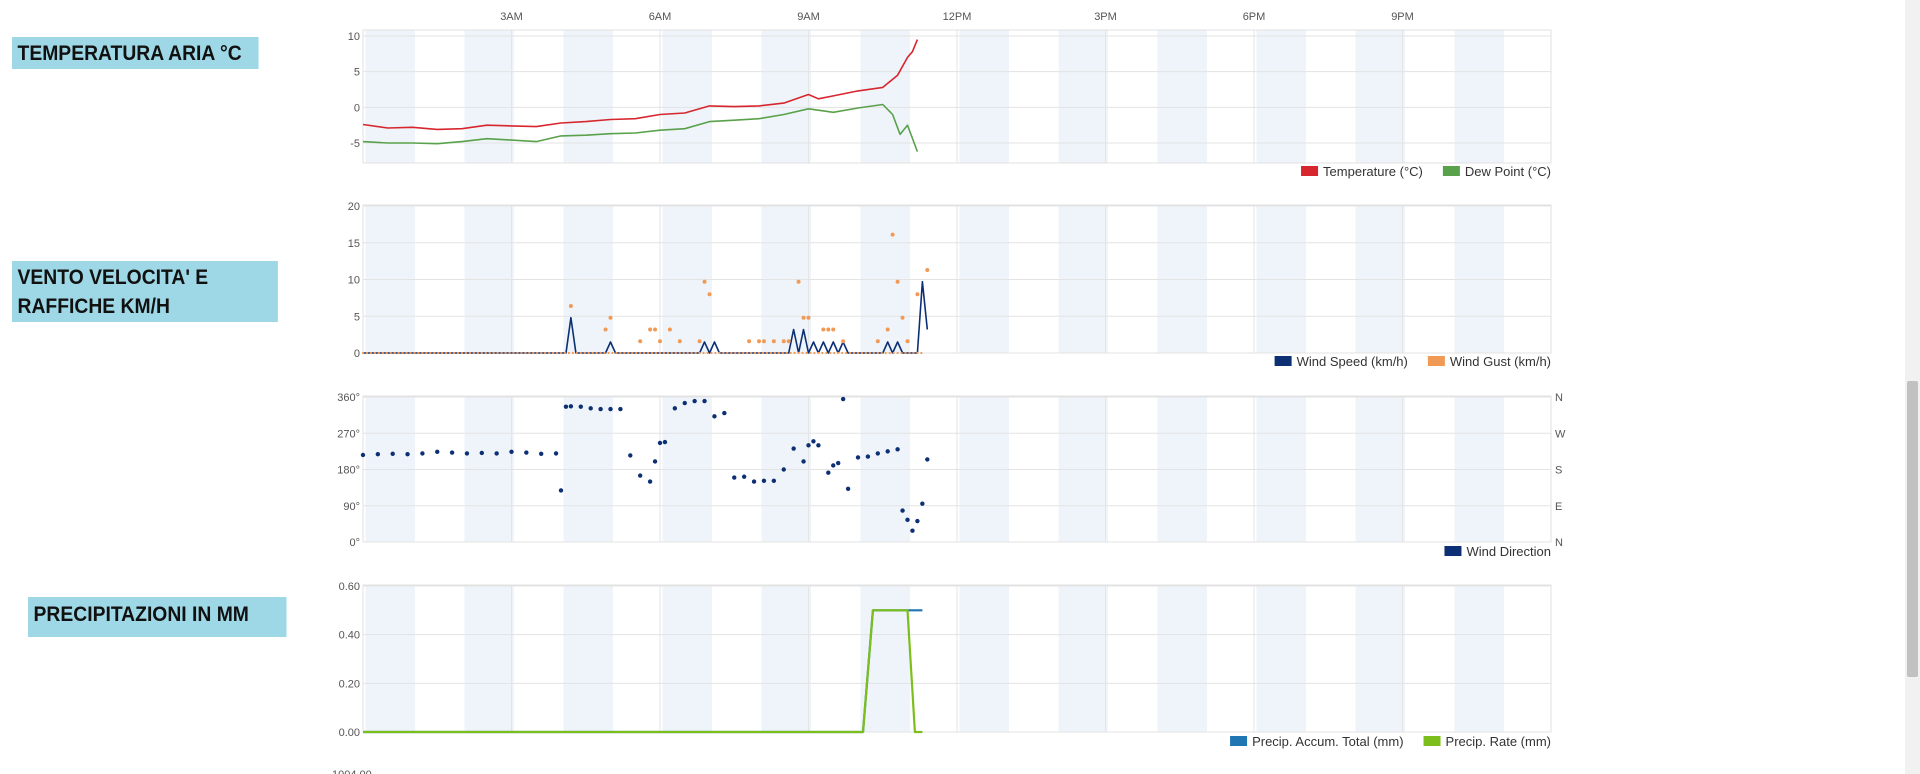 The width and height of the screenshot is (1920, 774). What do you see at coordinates (355, 144) in the screenshot?
I see `temperature-y-tick-label: -5` at bounding box center [355, 144].